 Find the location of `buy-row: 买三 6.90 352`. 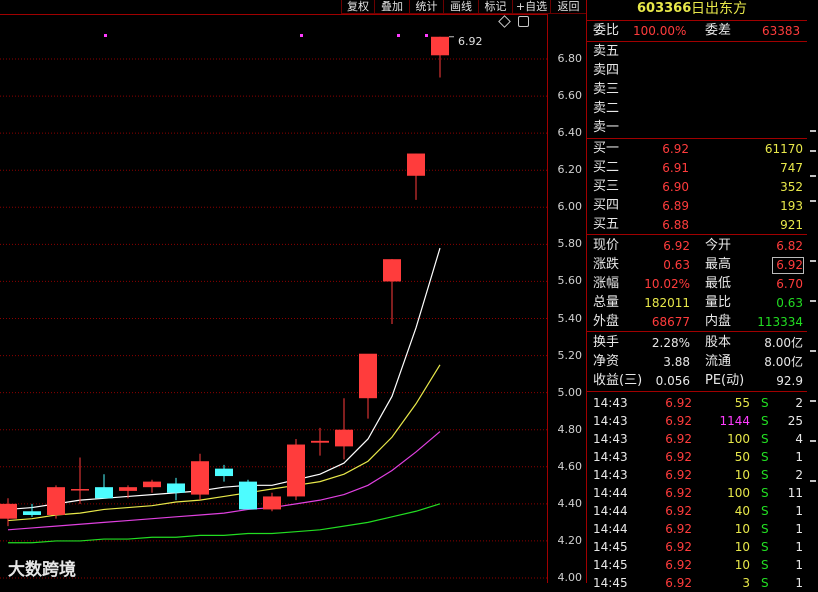

buy-row: 买三 6.90 352 is located at coordinates (697, 187).